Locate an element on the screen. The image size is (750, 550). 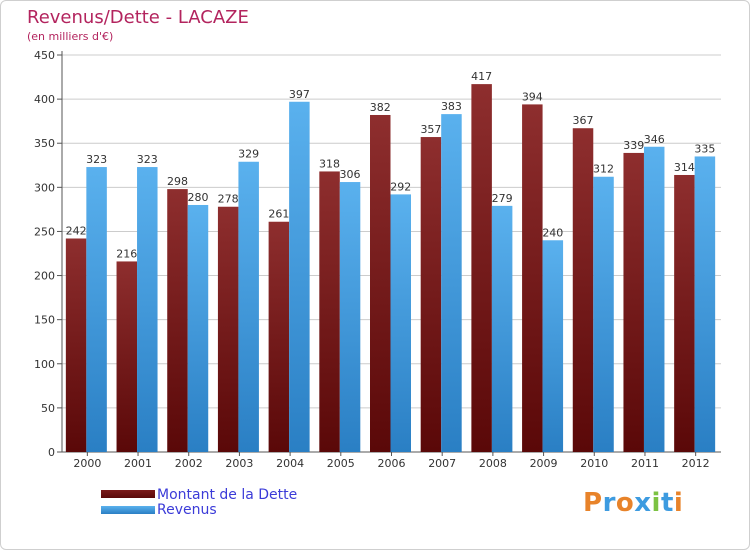
bar-revenus-2008 is located at coordinates (502, 328).